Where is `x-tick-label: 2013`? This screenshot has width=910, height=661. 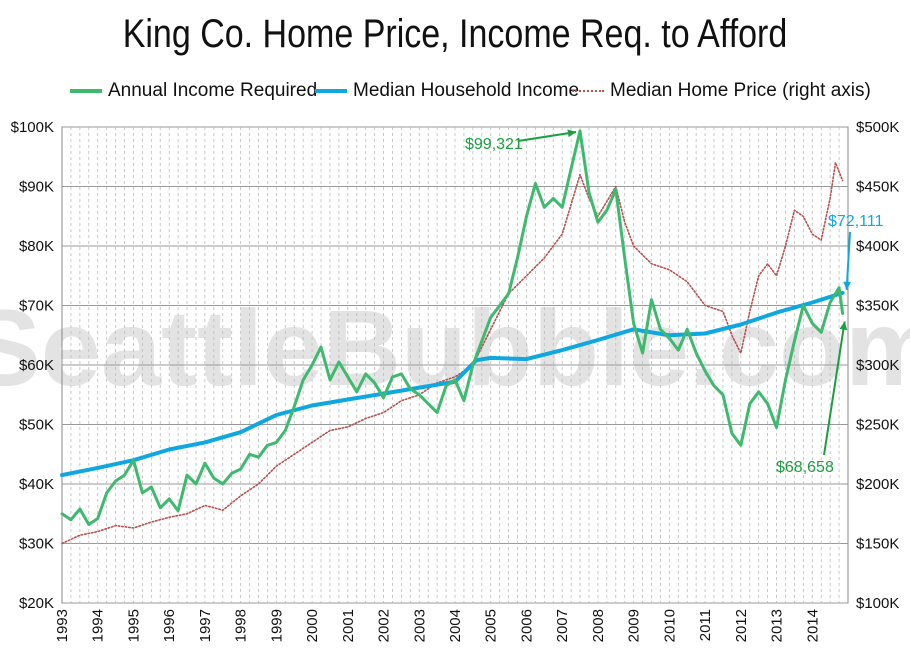
x-tick-label: 2013 is located at coordinates (777, 625).